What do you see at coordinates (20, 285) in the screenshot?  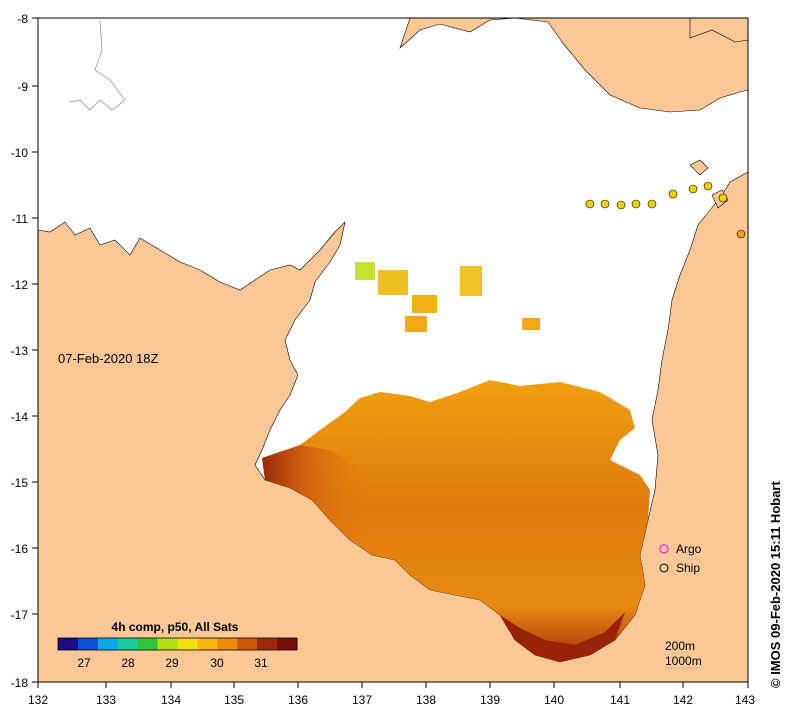 I see `y-tick-label: -12` at bounding box center [20, 285].